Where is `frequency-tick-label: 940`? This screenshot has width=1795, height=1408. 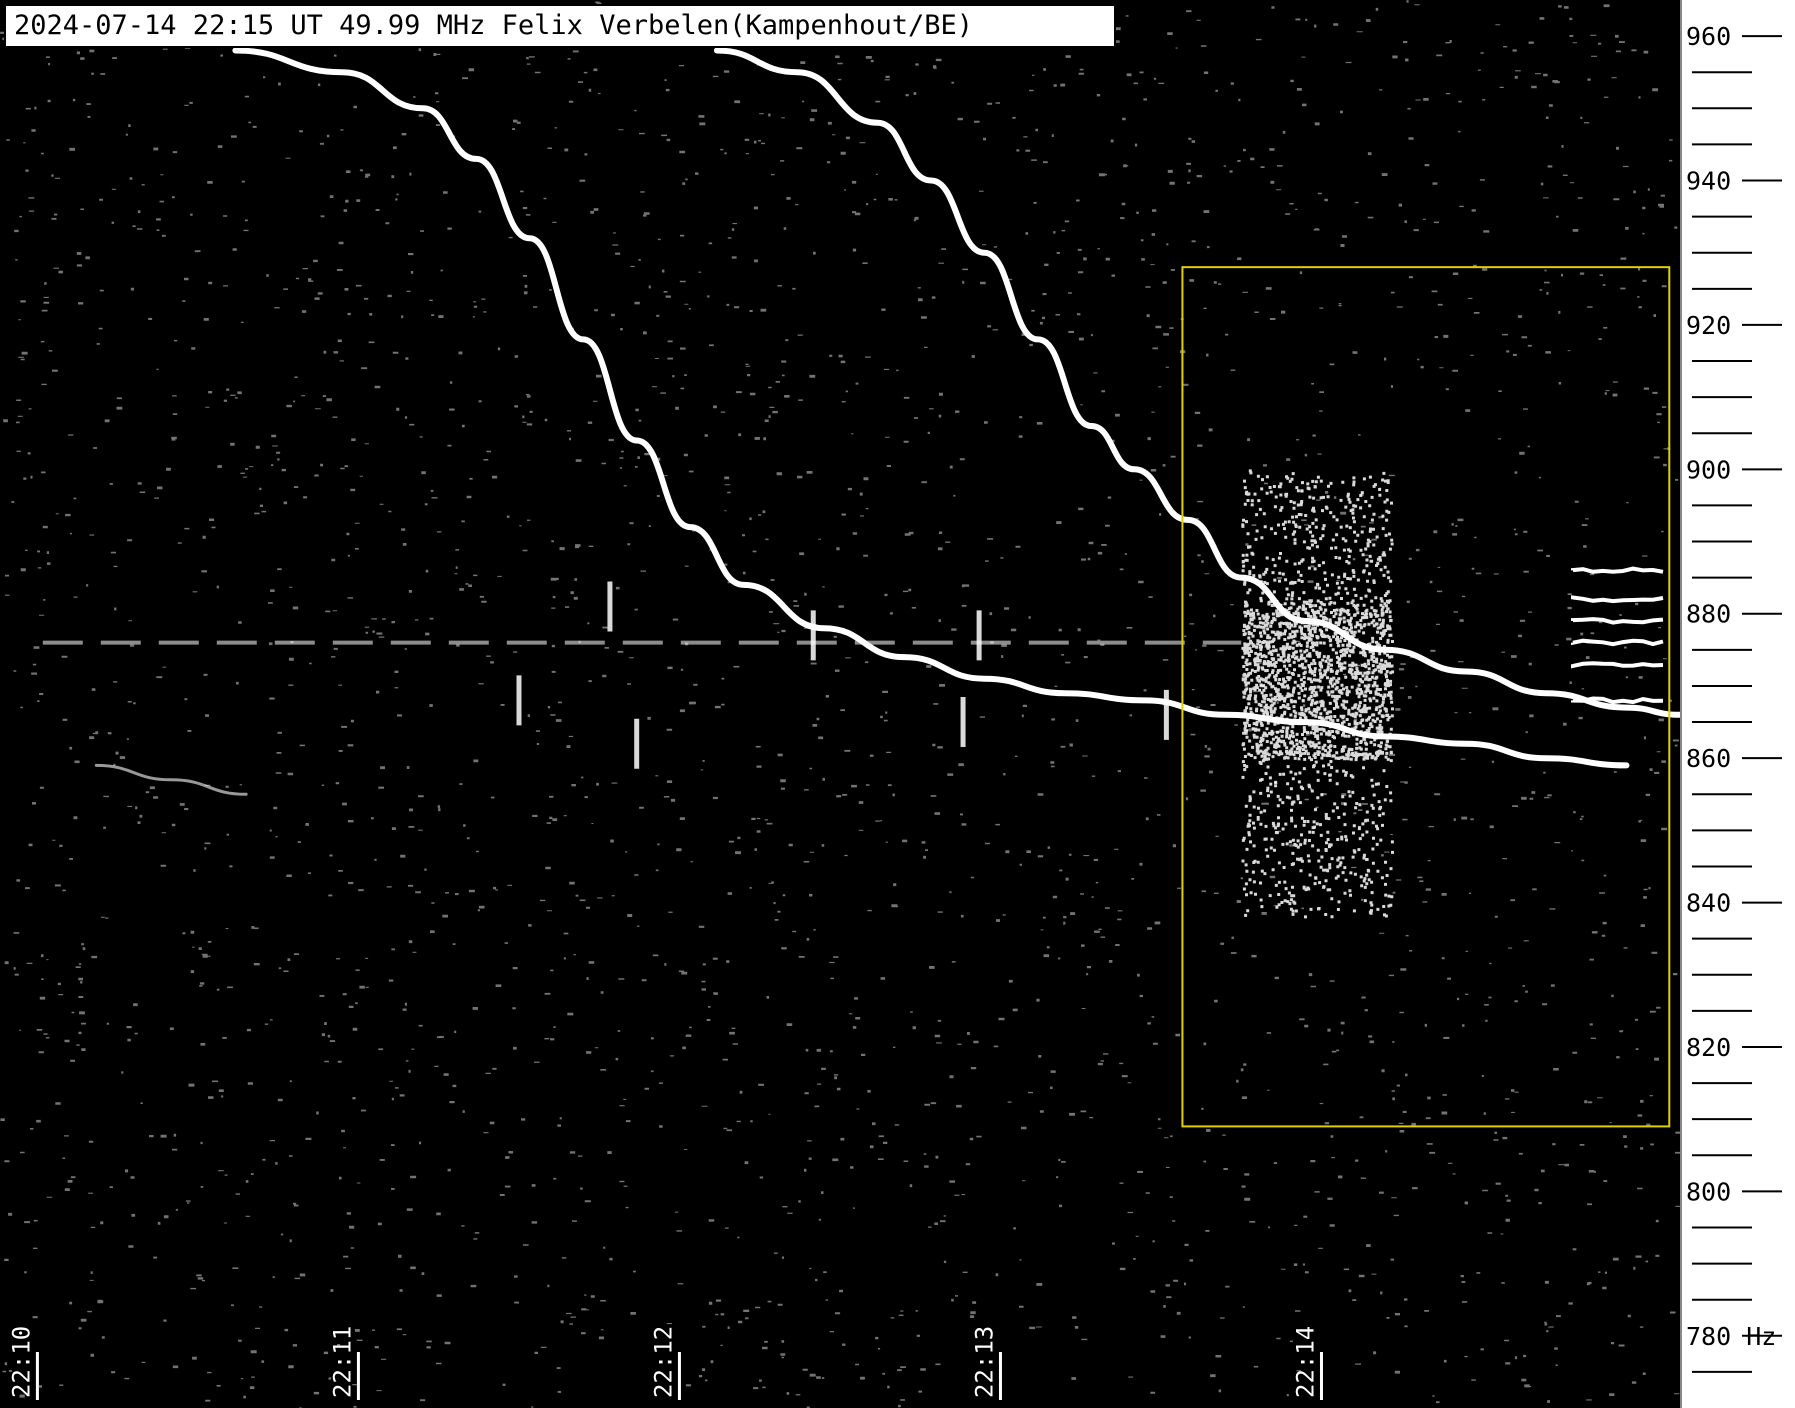
frequency-tick-label: 940 is located at coordinates (1708, 181).